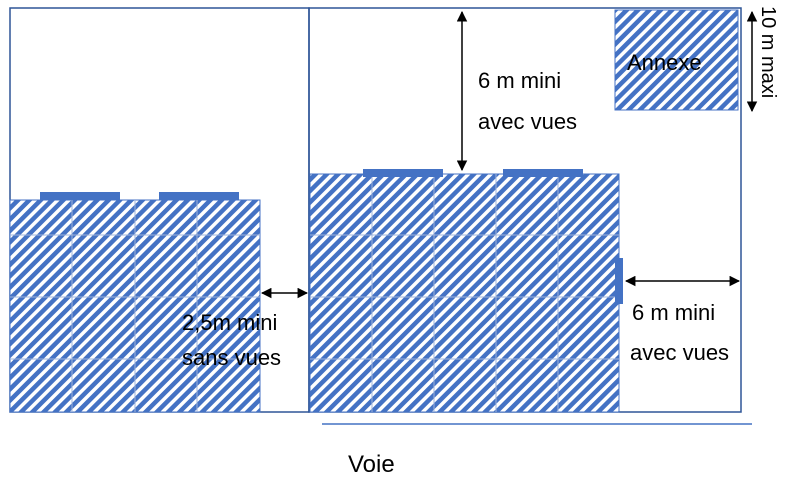 The height and width of the screenshot is (500, 787). Describe the element at coordinates (519, 80) in the screenshot. I see `top-distance-label-line1: 6 m mini` at that location.